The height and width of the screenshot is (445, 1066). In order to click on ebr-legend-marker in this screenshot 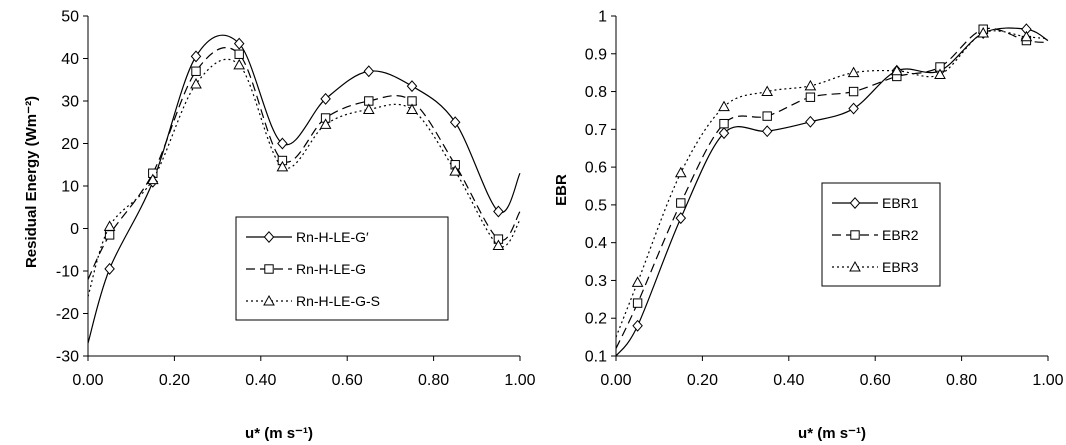, I will do `click(855, 235)`.